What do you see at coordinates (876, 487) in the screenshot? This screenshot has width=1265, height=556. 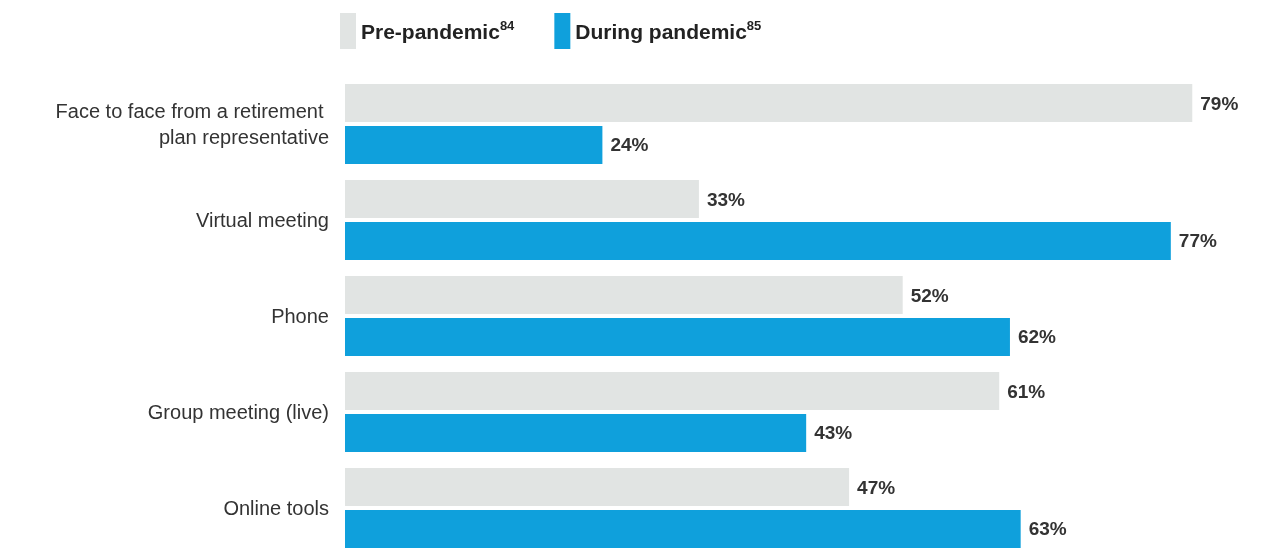 I see `data-label: 47%` at bounding box center [876, 487].